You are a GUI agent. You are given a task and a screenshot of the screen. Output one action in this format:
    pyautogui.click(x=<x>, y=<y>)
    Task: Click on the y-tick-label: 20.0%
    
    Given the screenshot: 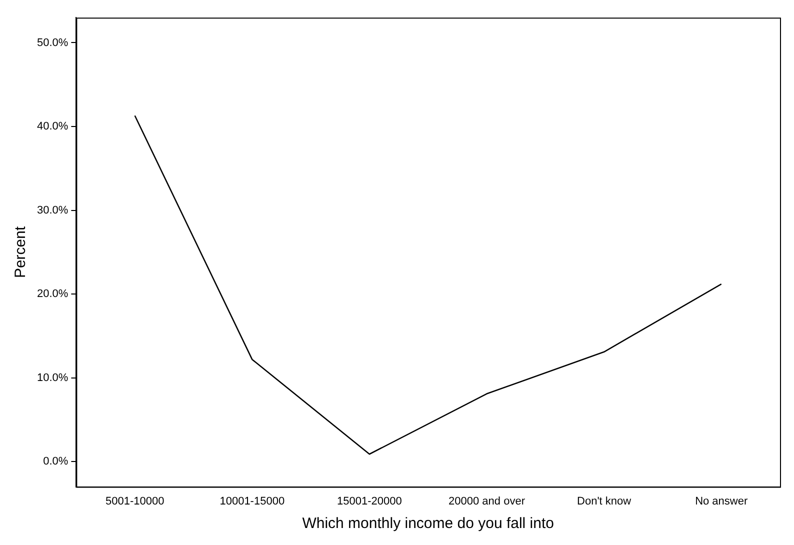 What is the action you would take?
    pyautogui.click(x=52, y=294)
    